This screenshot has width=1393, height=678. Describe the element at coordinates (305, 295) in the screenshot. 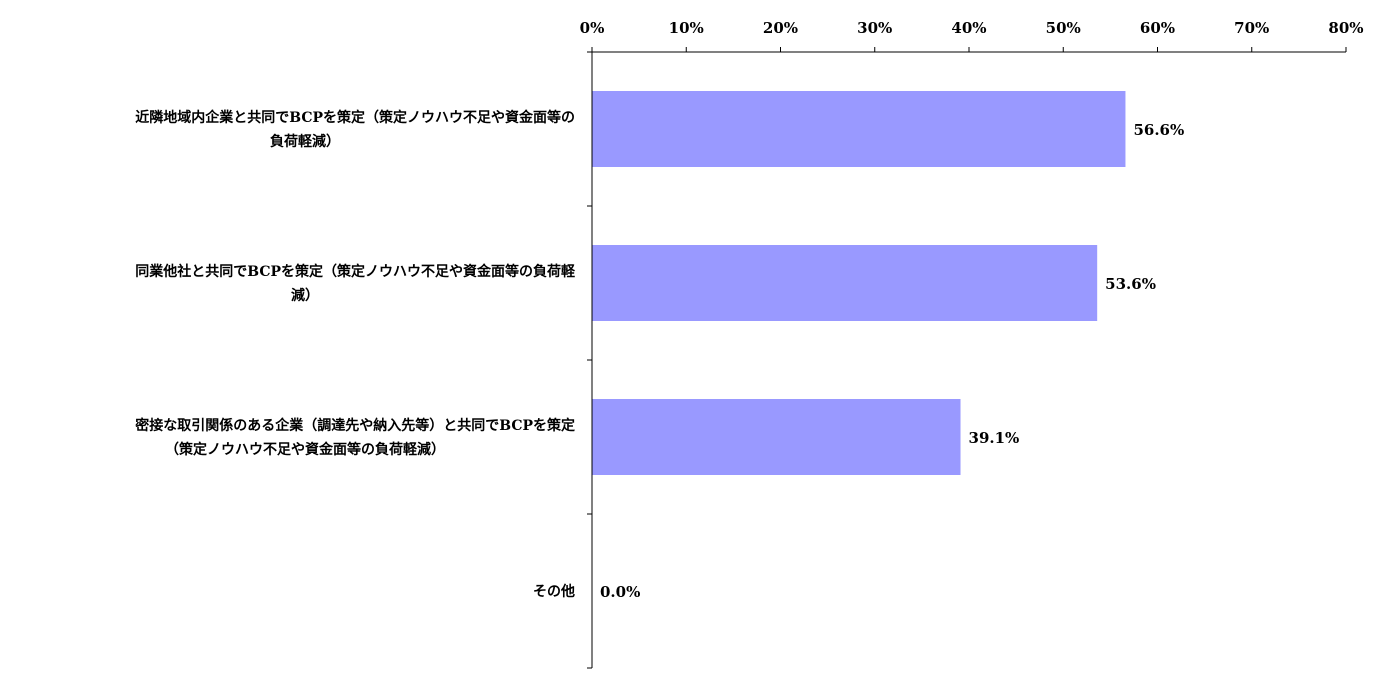

I see `category-label: 減）` at that location.